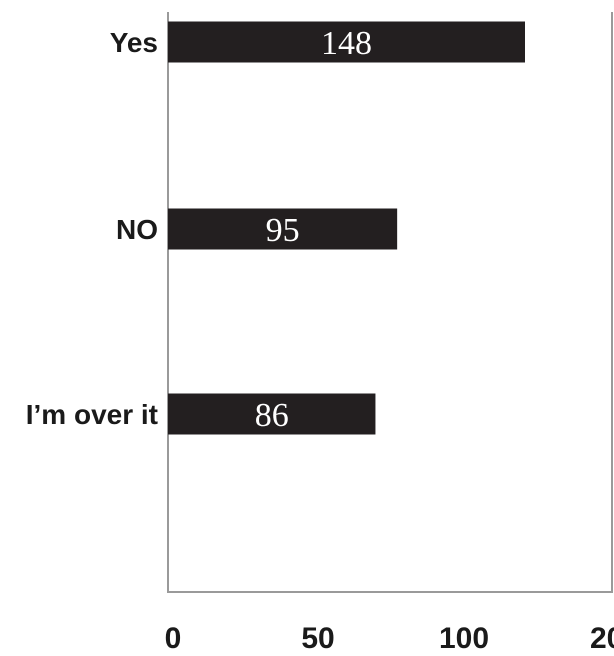 The width and height of the screenshot is (614, 656). I want to click on data-label-2: 86, so click(272, 415).